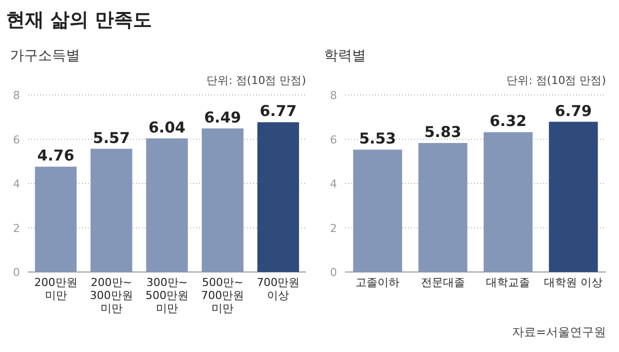 This screenshot has height=352, width=619. What do you see at coordinates (55, 155) in the screenshot?
I see `data-label: 4.76` at bounding box center [55, 155].